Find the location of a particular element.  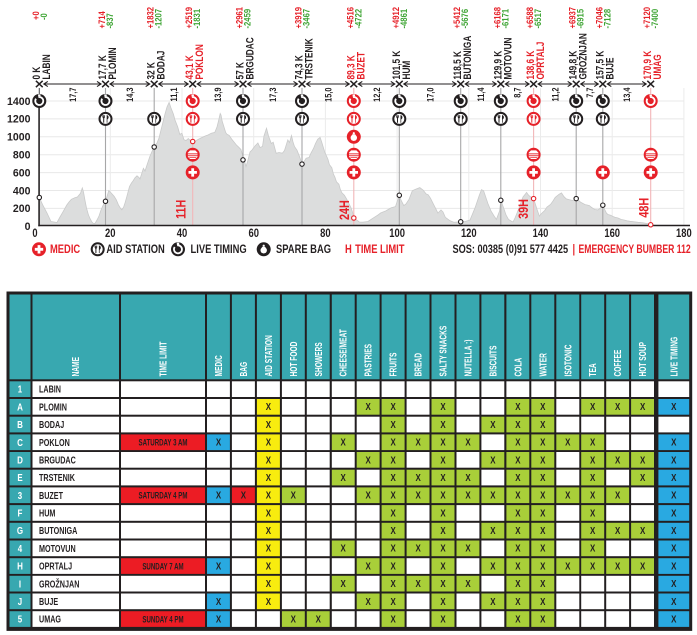

svg-text: BODAJ is located at coordinates (162, 65).